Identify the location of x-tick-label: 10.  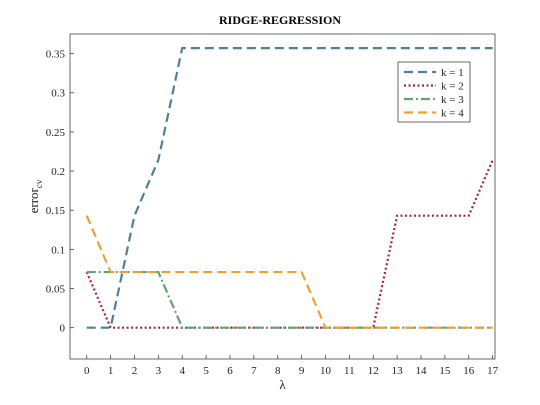
(326, 371).